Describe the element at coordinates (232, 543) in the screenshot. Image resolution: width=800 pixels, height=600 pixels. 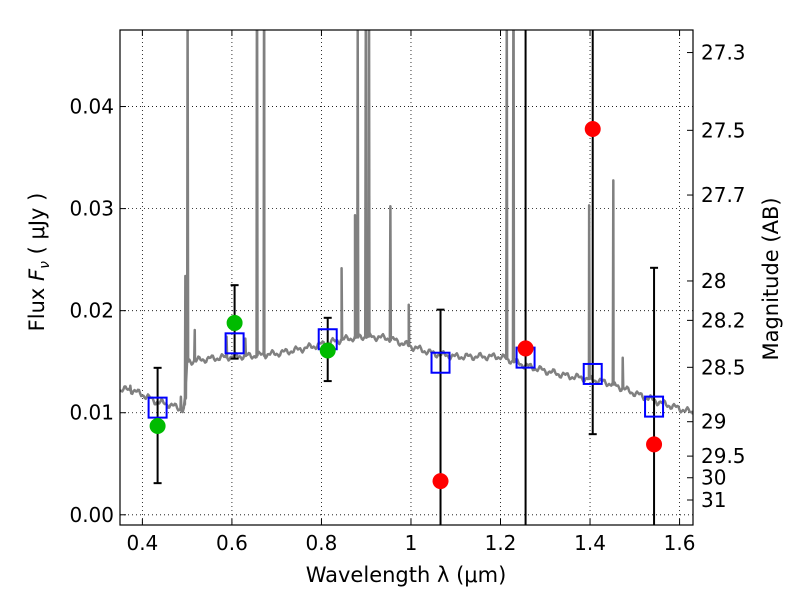
I see `x-tick-label: 0.6` at that location.